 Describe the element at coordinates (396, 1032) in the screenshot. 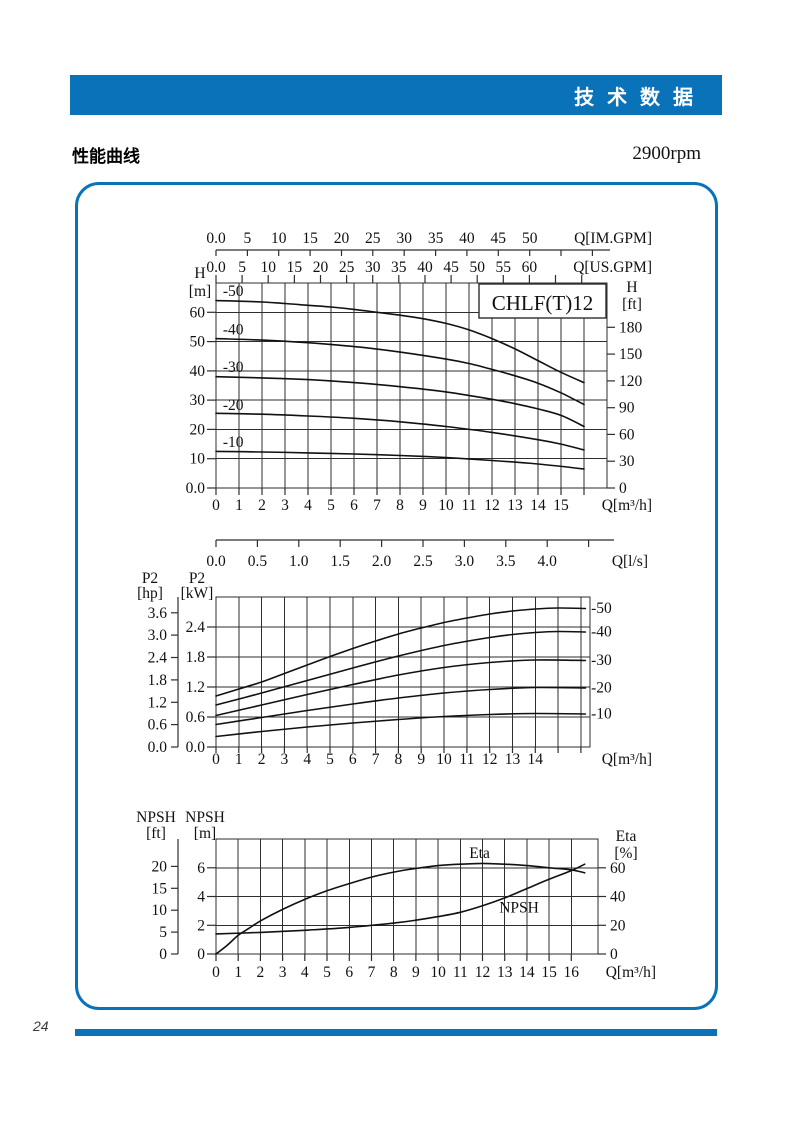

I see `footer-rule` at that location.